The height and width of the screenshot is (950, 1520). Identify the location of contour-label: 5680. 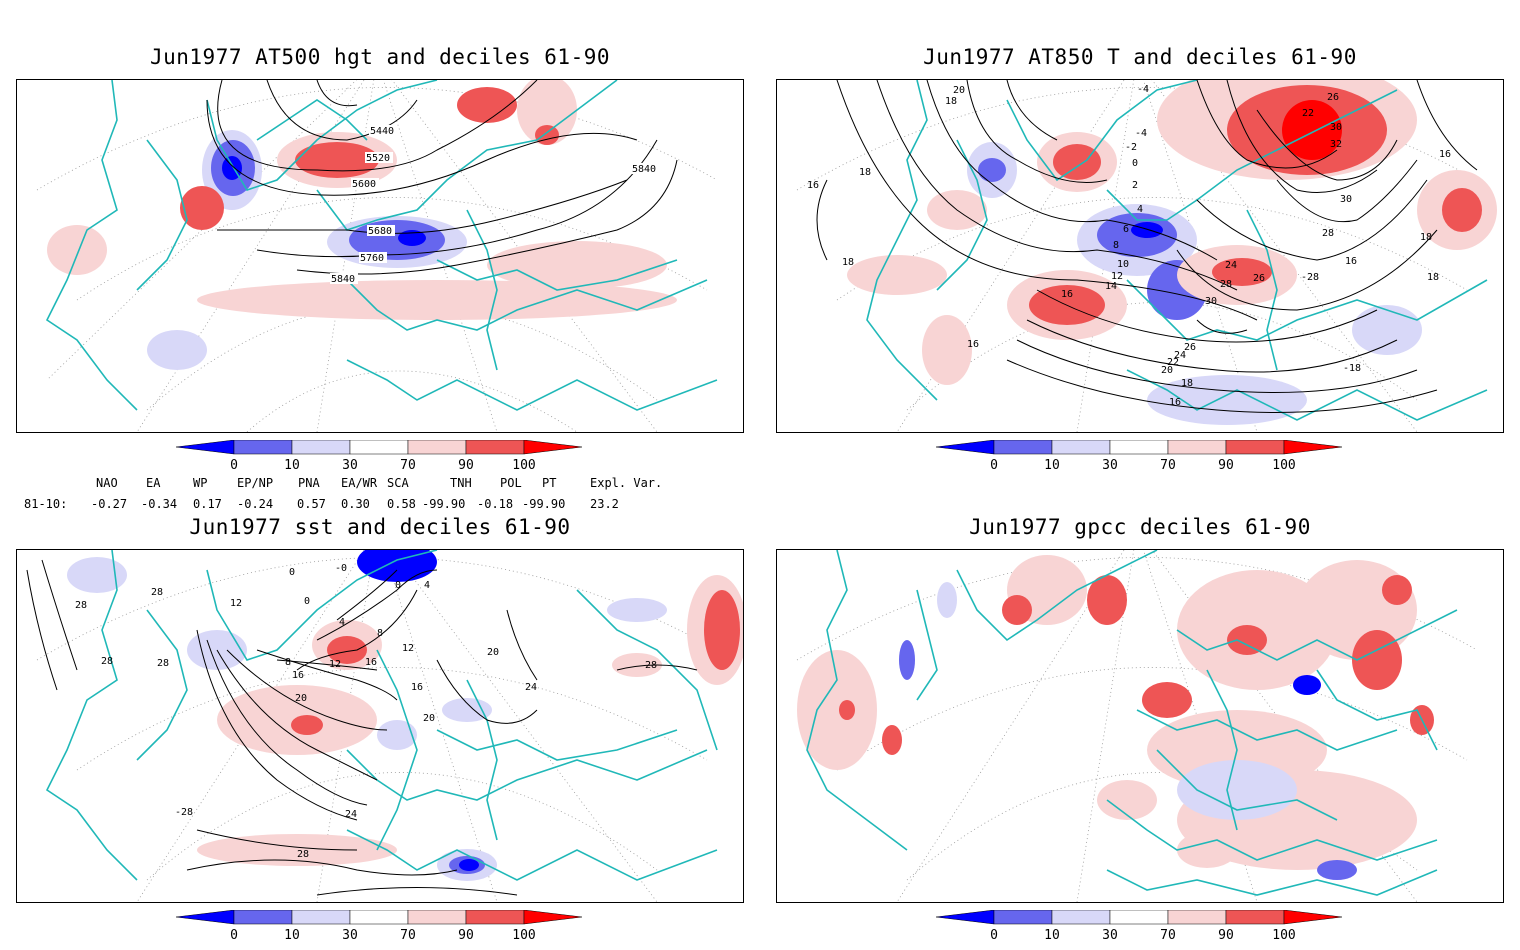
(380, 231).